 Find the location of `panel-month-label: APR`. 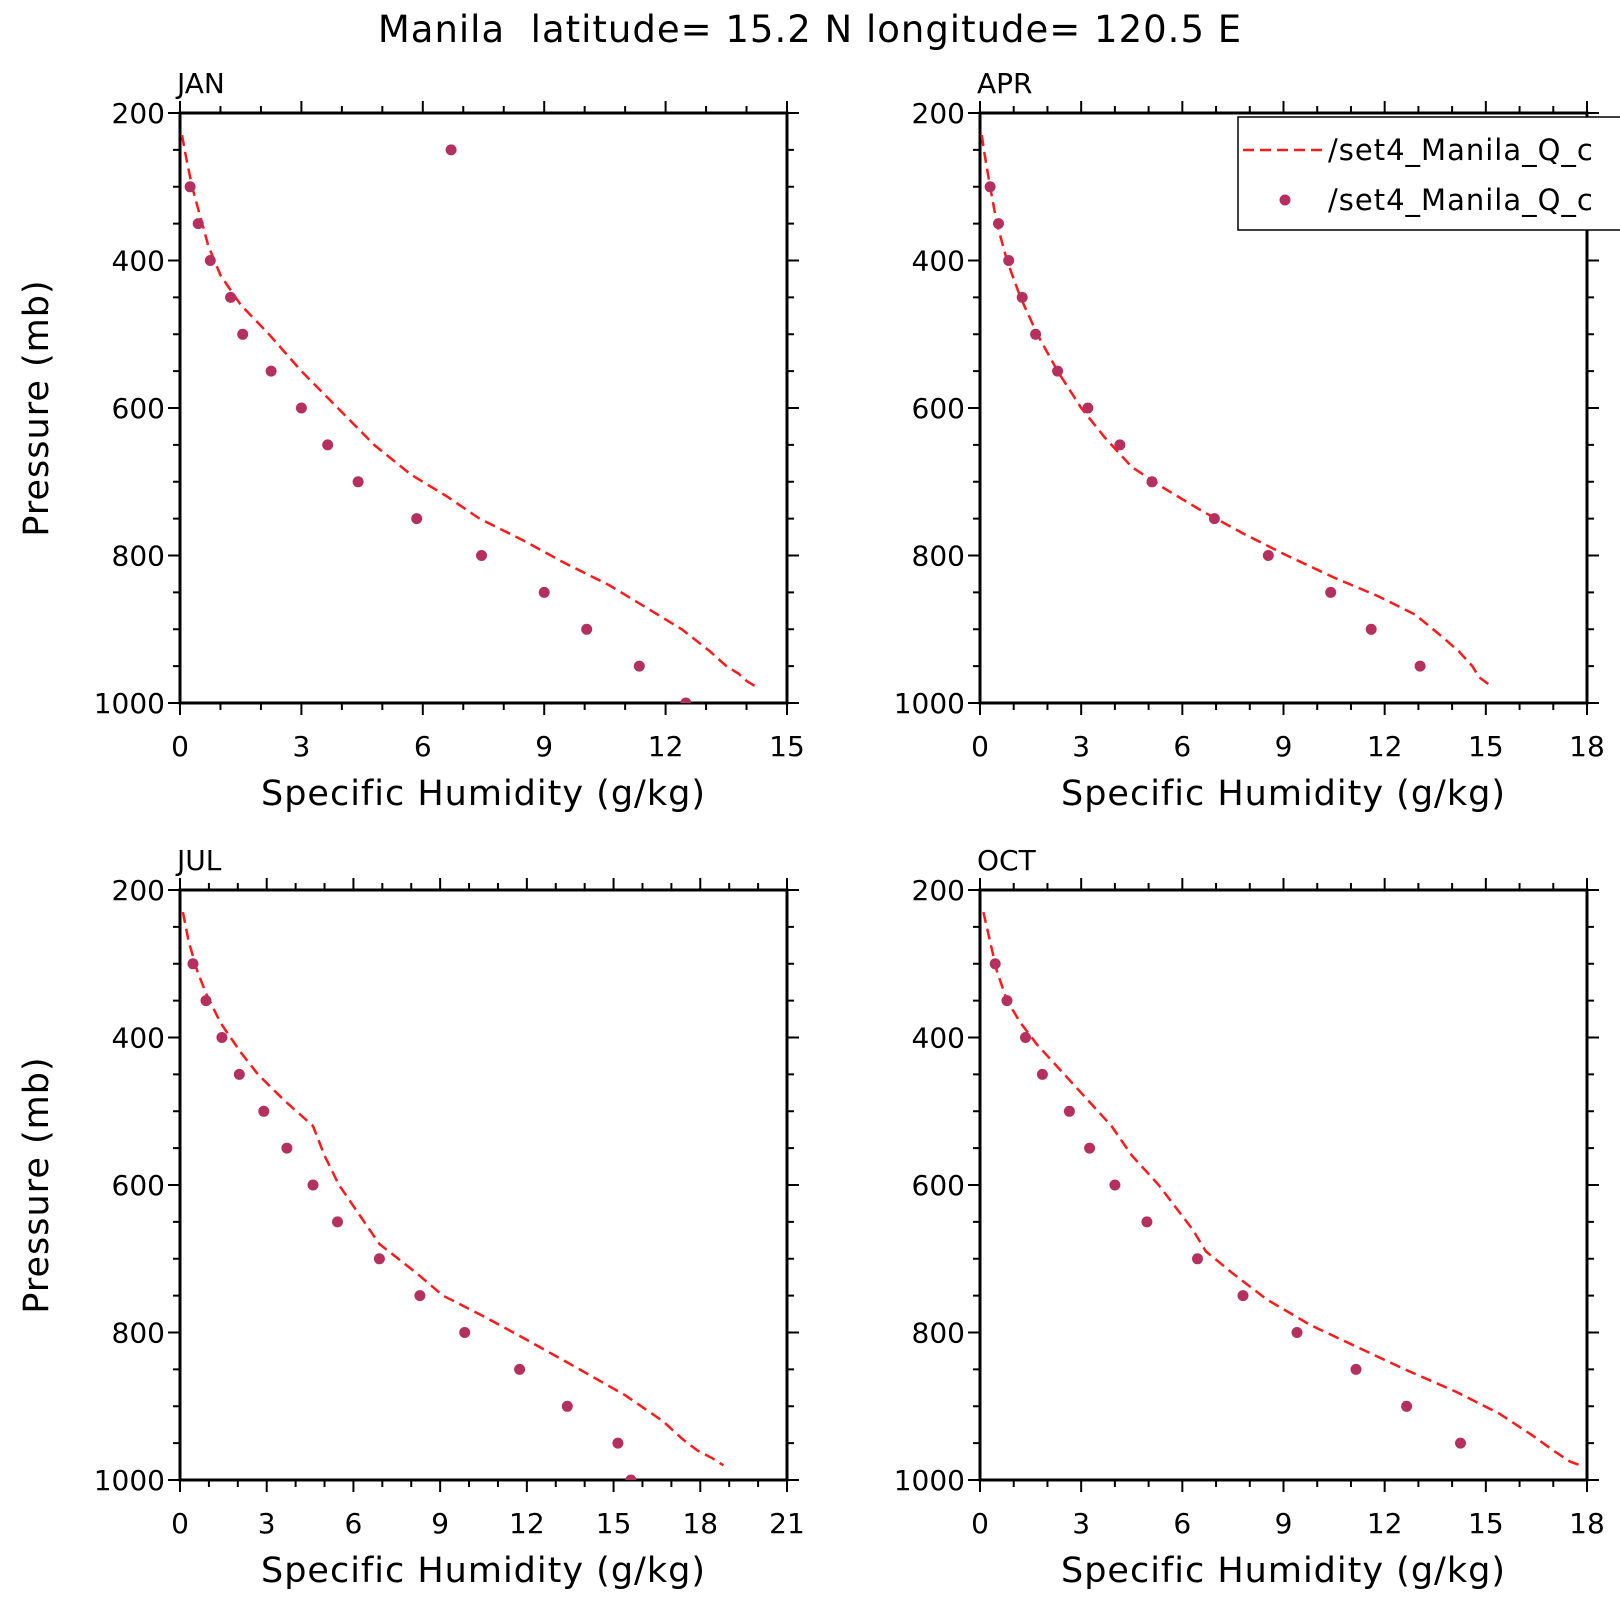

panel-month-label: APR is located at coordinates (1005, 83).